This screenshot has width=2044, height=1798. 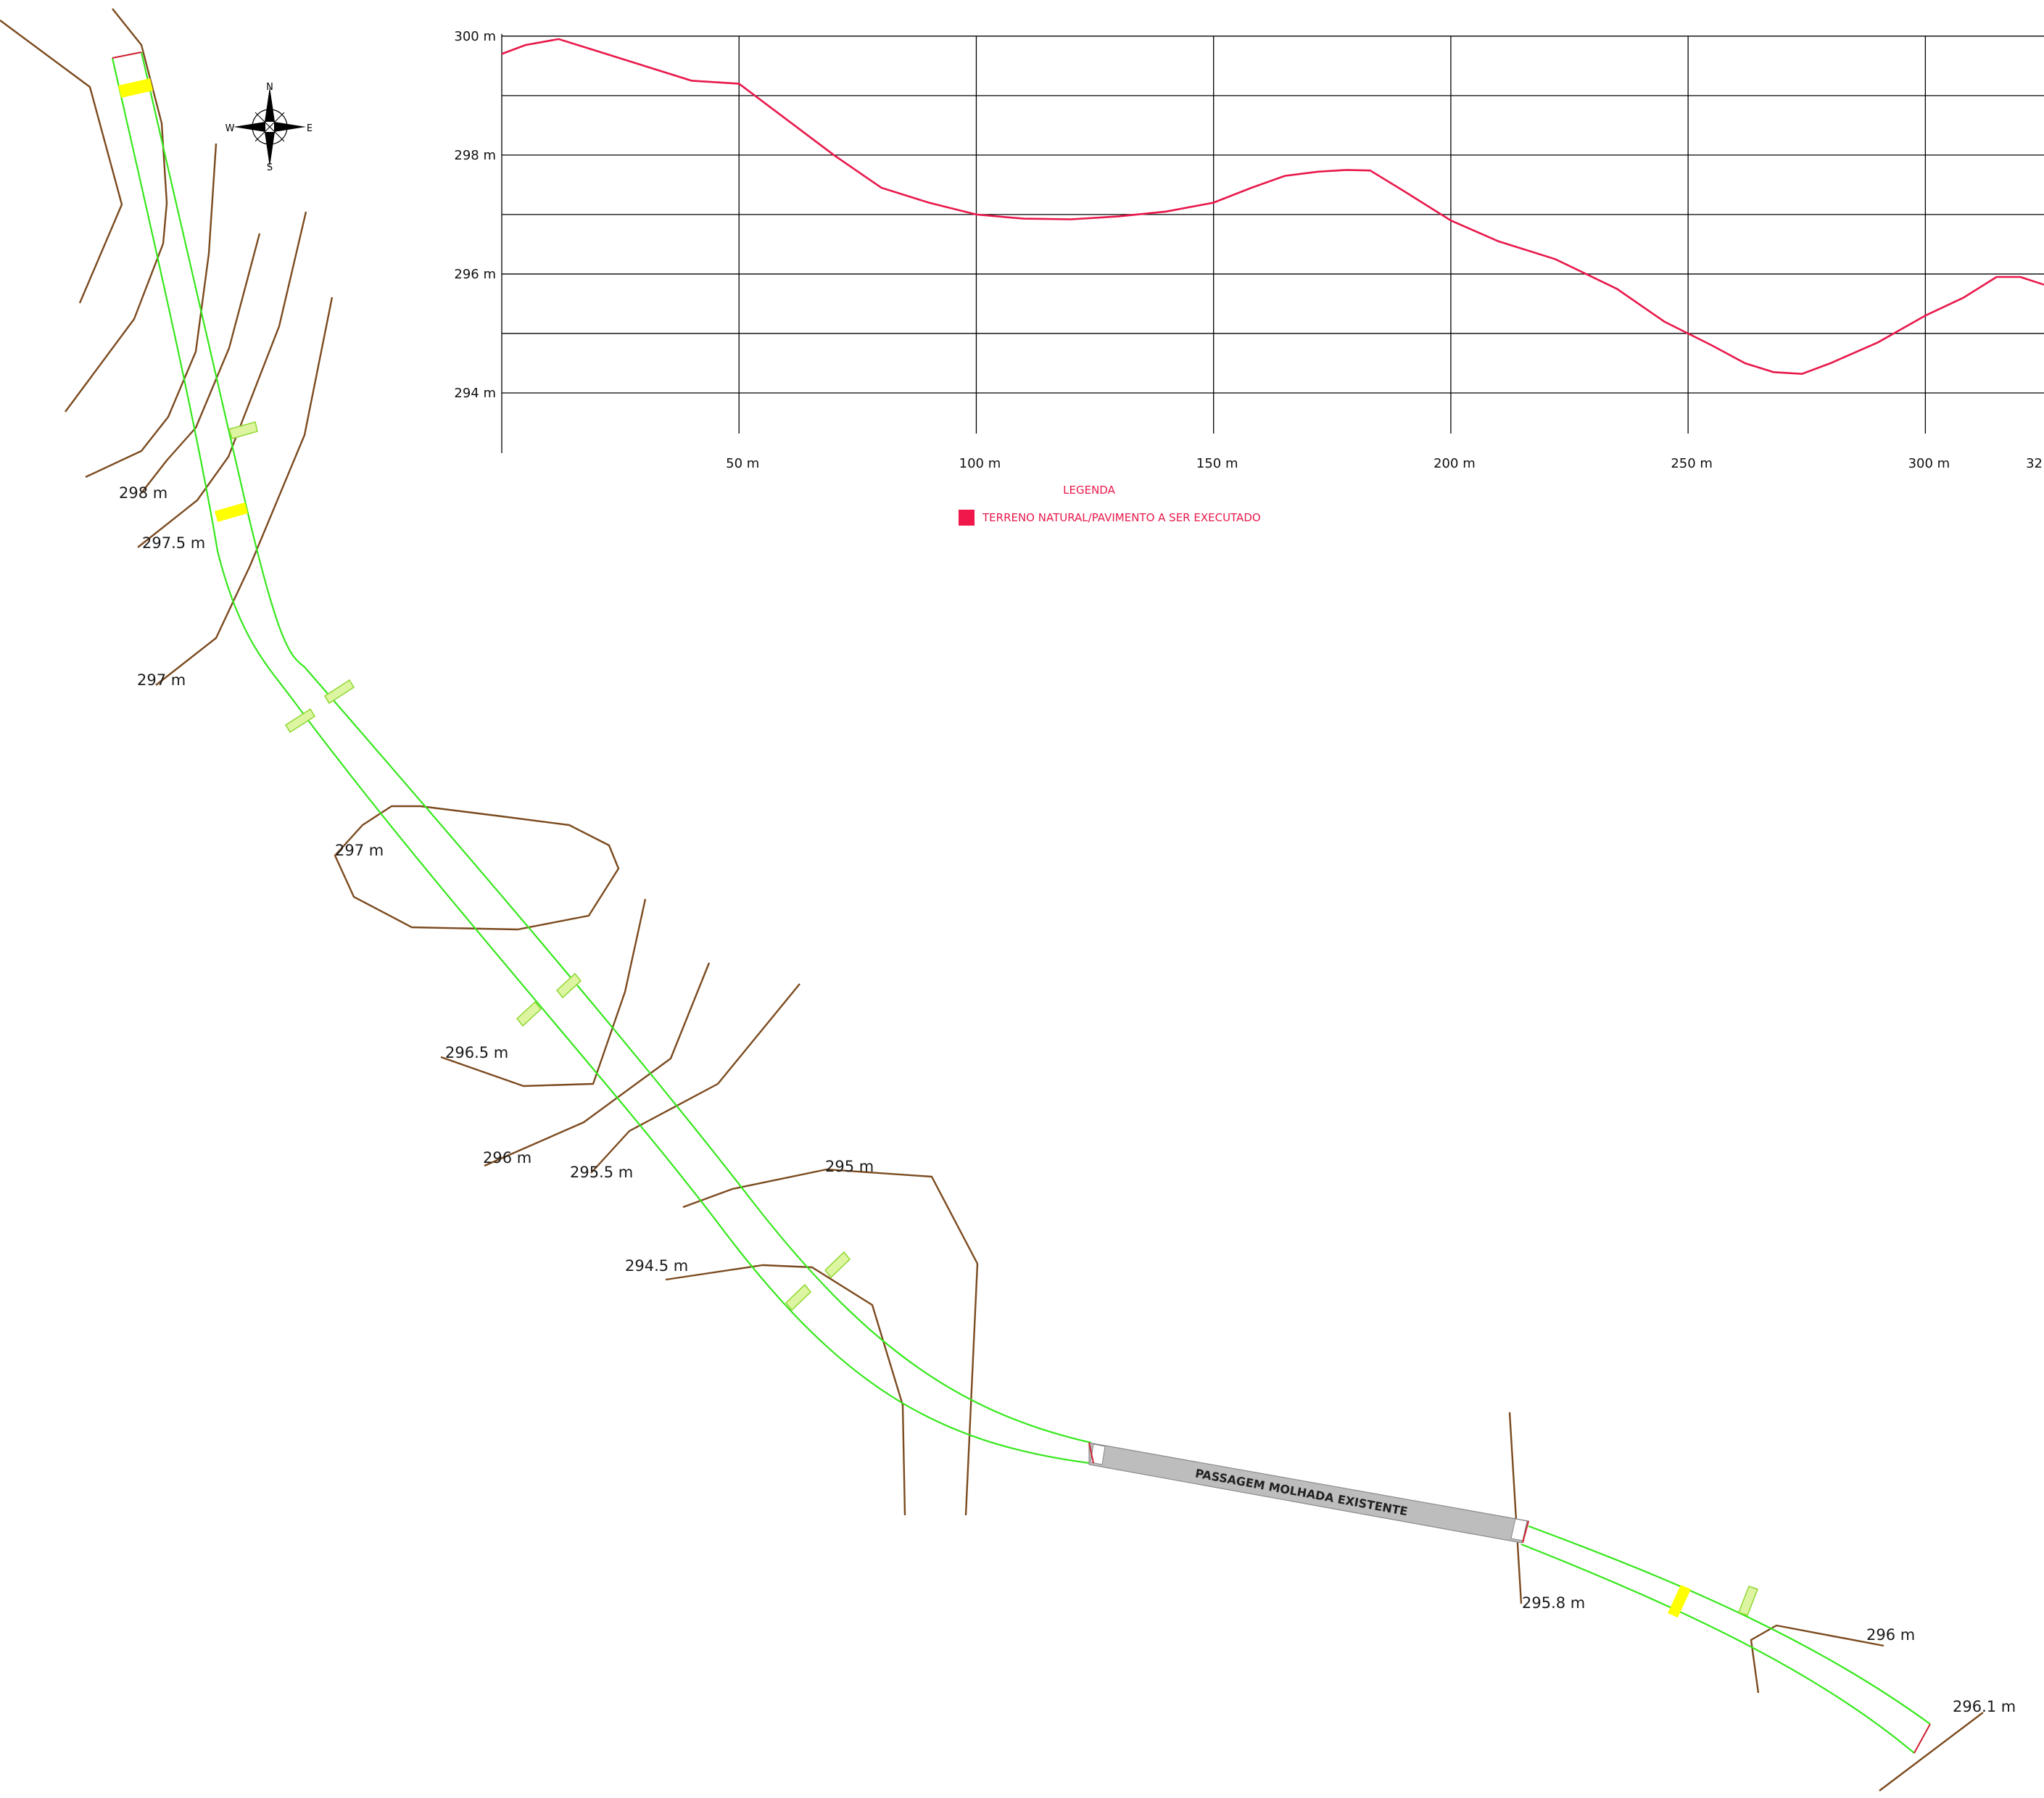 I want to click on chart-x-tick-label: 32, so click(x=2034, y=464).